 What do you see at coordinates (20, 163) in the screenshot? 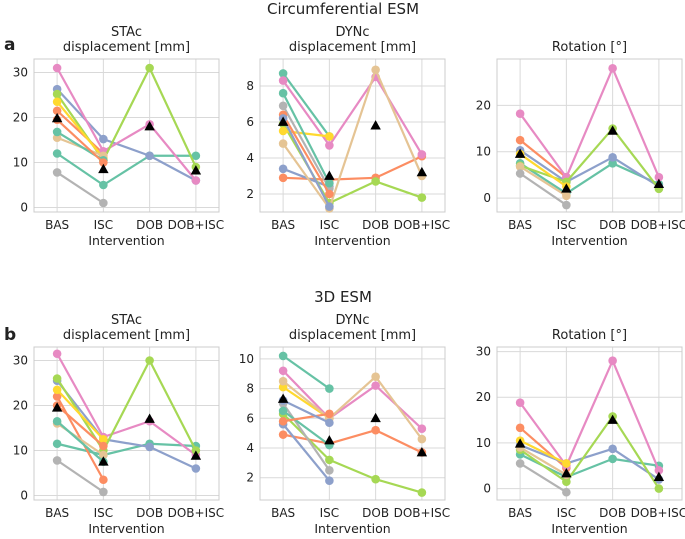
I see `y-tick-label: 10` at bounding box center [20, 163].